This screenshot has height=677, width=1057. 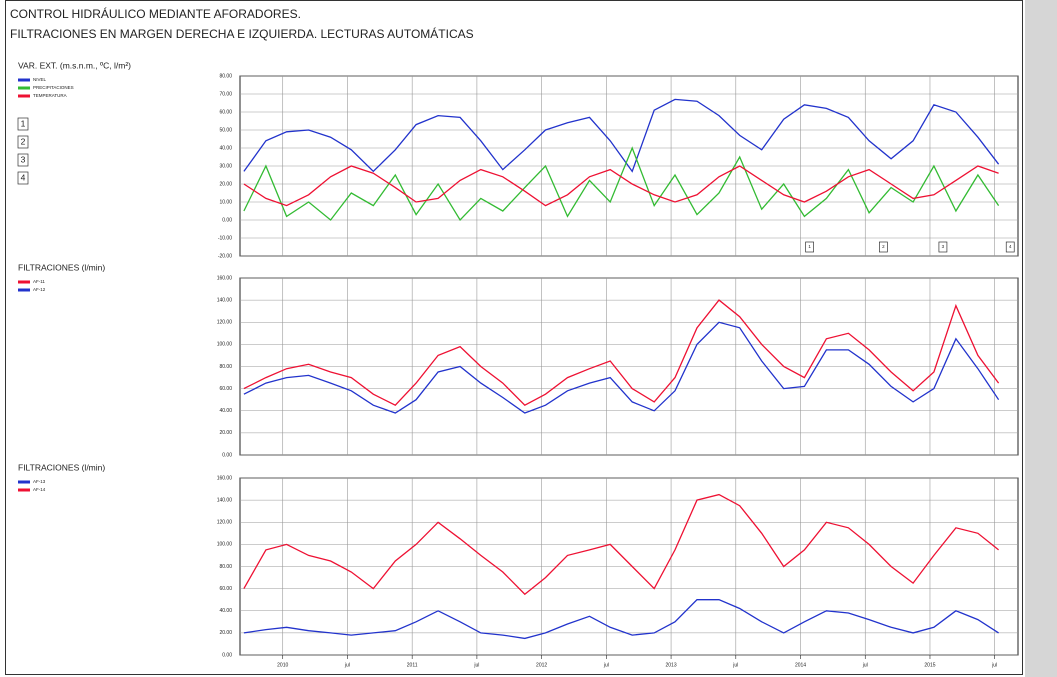 I want to click on x-tick-label: 2014, so click(x=800, y=665).